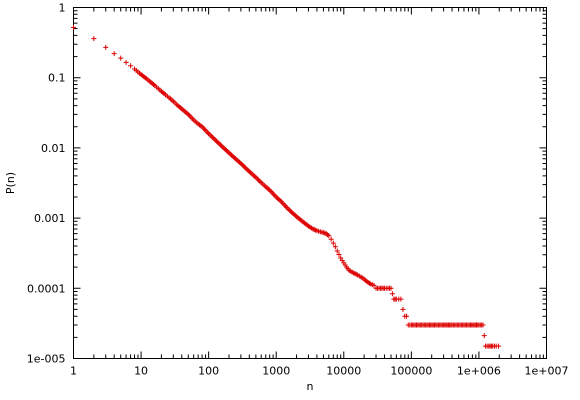 Image resolution: width=580 pixels, height=400 pixels. What do you see at coordinates (10, 183) in the screenshot?
I see `y-axis-label: P(n)` at bounding box center [10, 183].